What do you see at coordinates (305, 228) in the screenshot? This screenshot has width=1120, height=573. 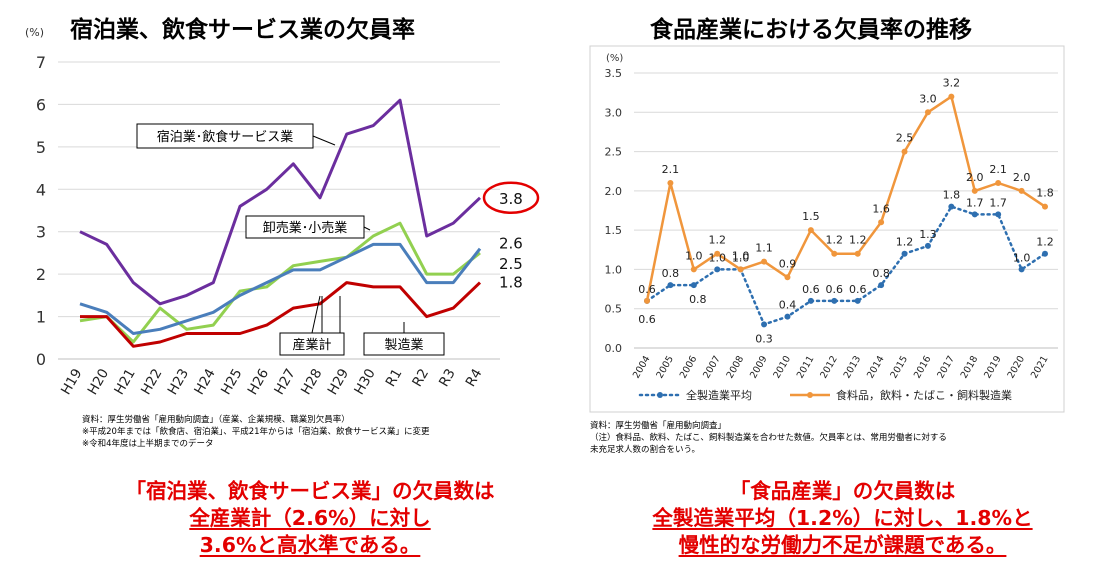 I see `callout-label-1: 卸売業･小売業` at bounding box center [305, 228].